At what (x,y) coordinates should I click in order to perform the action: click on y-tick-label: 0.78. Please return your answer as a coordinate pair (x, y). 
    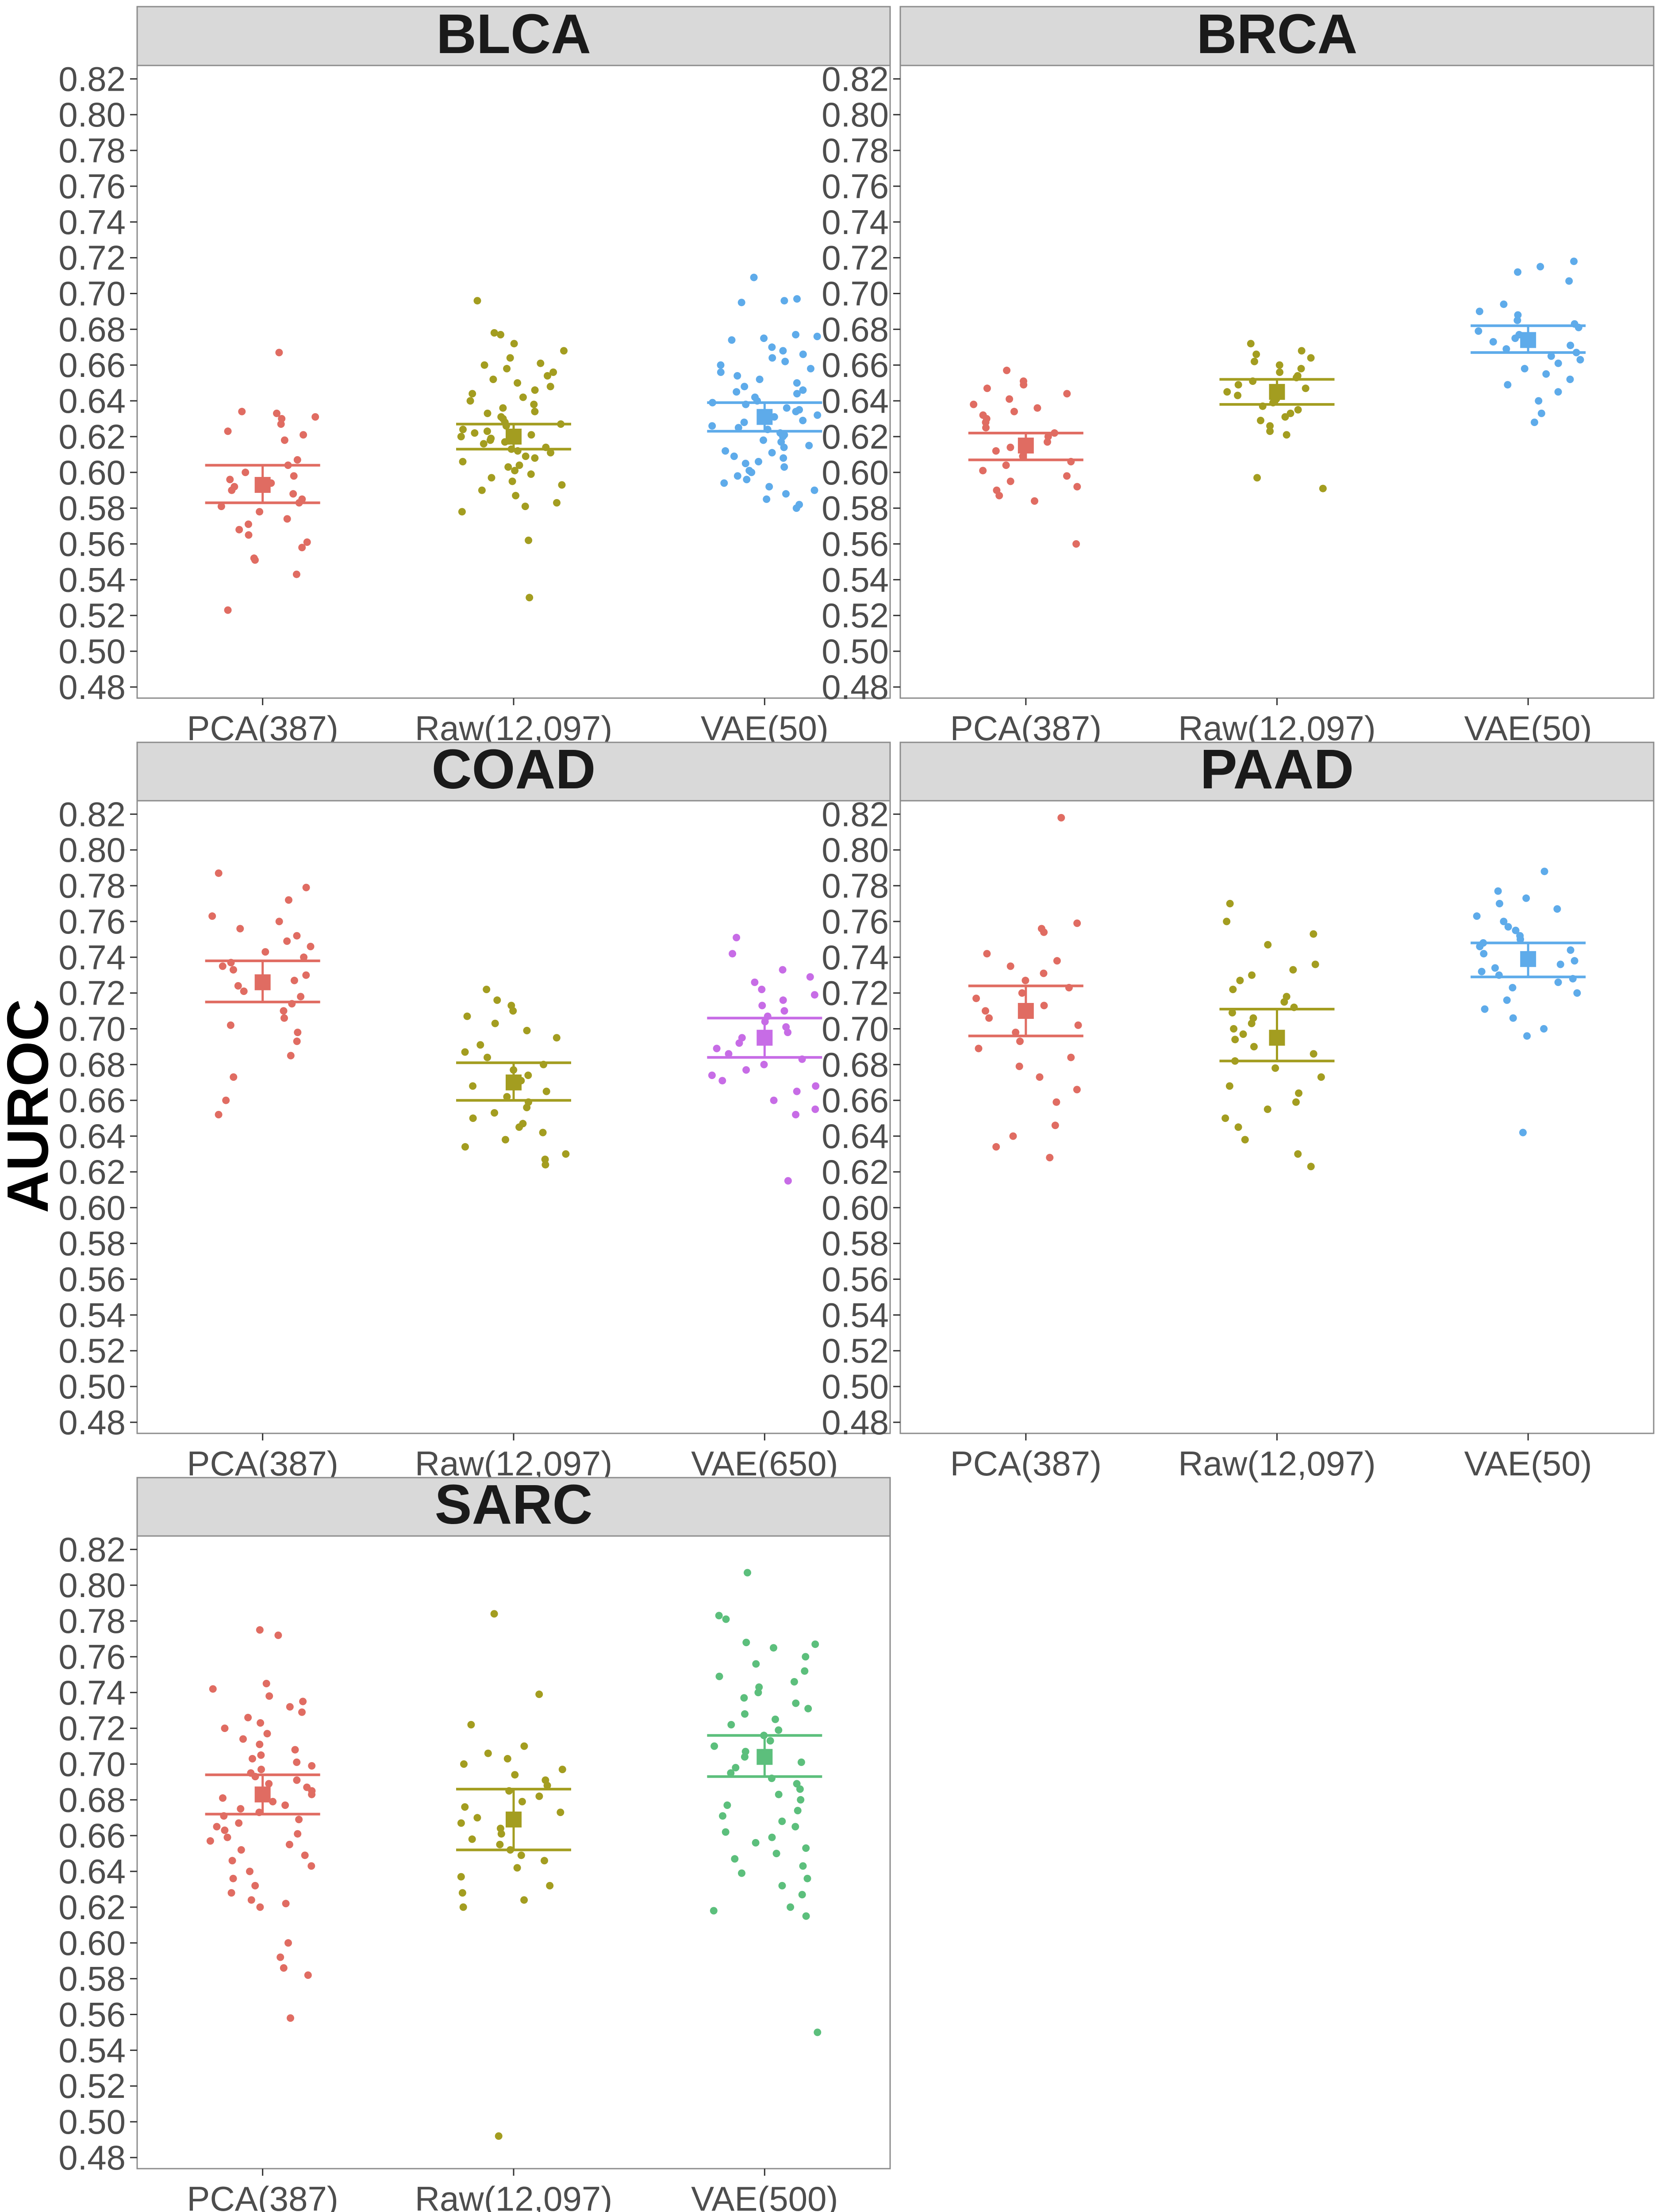
    Looking at the image, I should click on (92, 151).